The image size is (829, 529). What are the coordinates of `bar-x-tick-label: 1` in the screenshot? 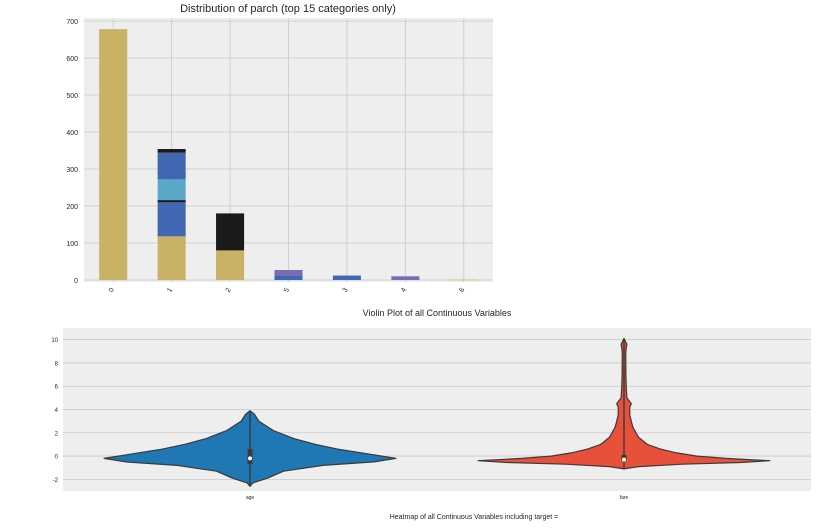 It's located at (170, 290).